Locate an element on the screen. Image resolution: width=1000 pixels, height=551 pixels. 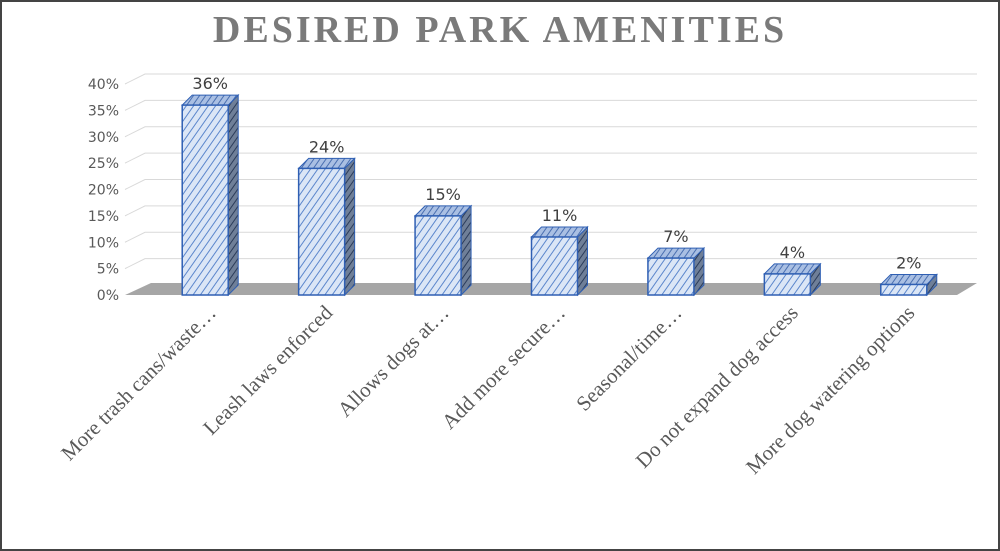
y-tick-label: 0% is located at coordinates (108, 296).